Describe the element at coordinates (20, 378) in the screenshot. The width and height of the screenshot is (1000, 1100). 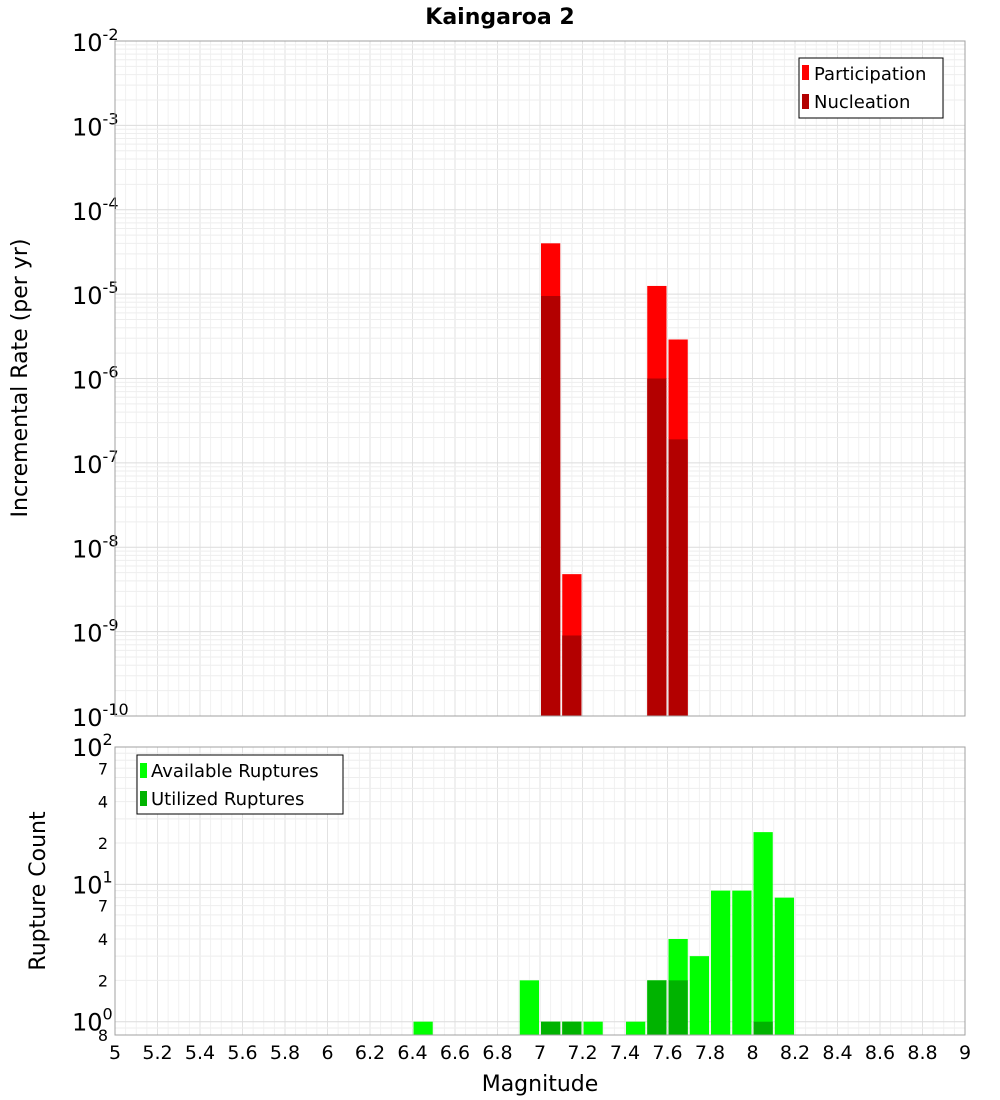
I see `rate-y-axis-label: Incremental Rate (per yr)` at that location.